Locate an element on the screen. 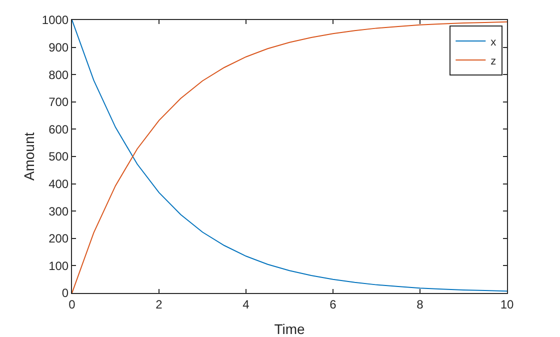 The height and width of the screenshot is (337, 560). y-tick-label: 200 is located at coordinates (58, 239).